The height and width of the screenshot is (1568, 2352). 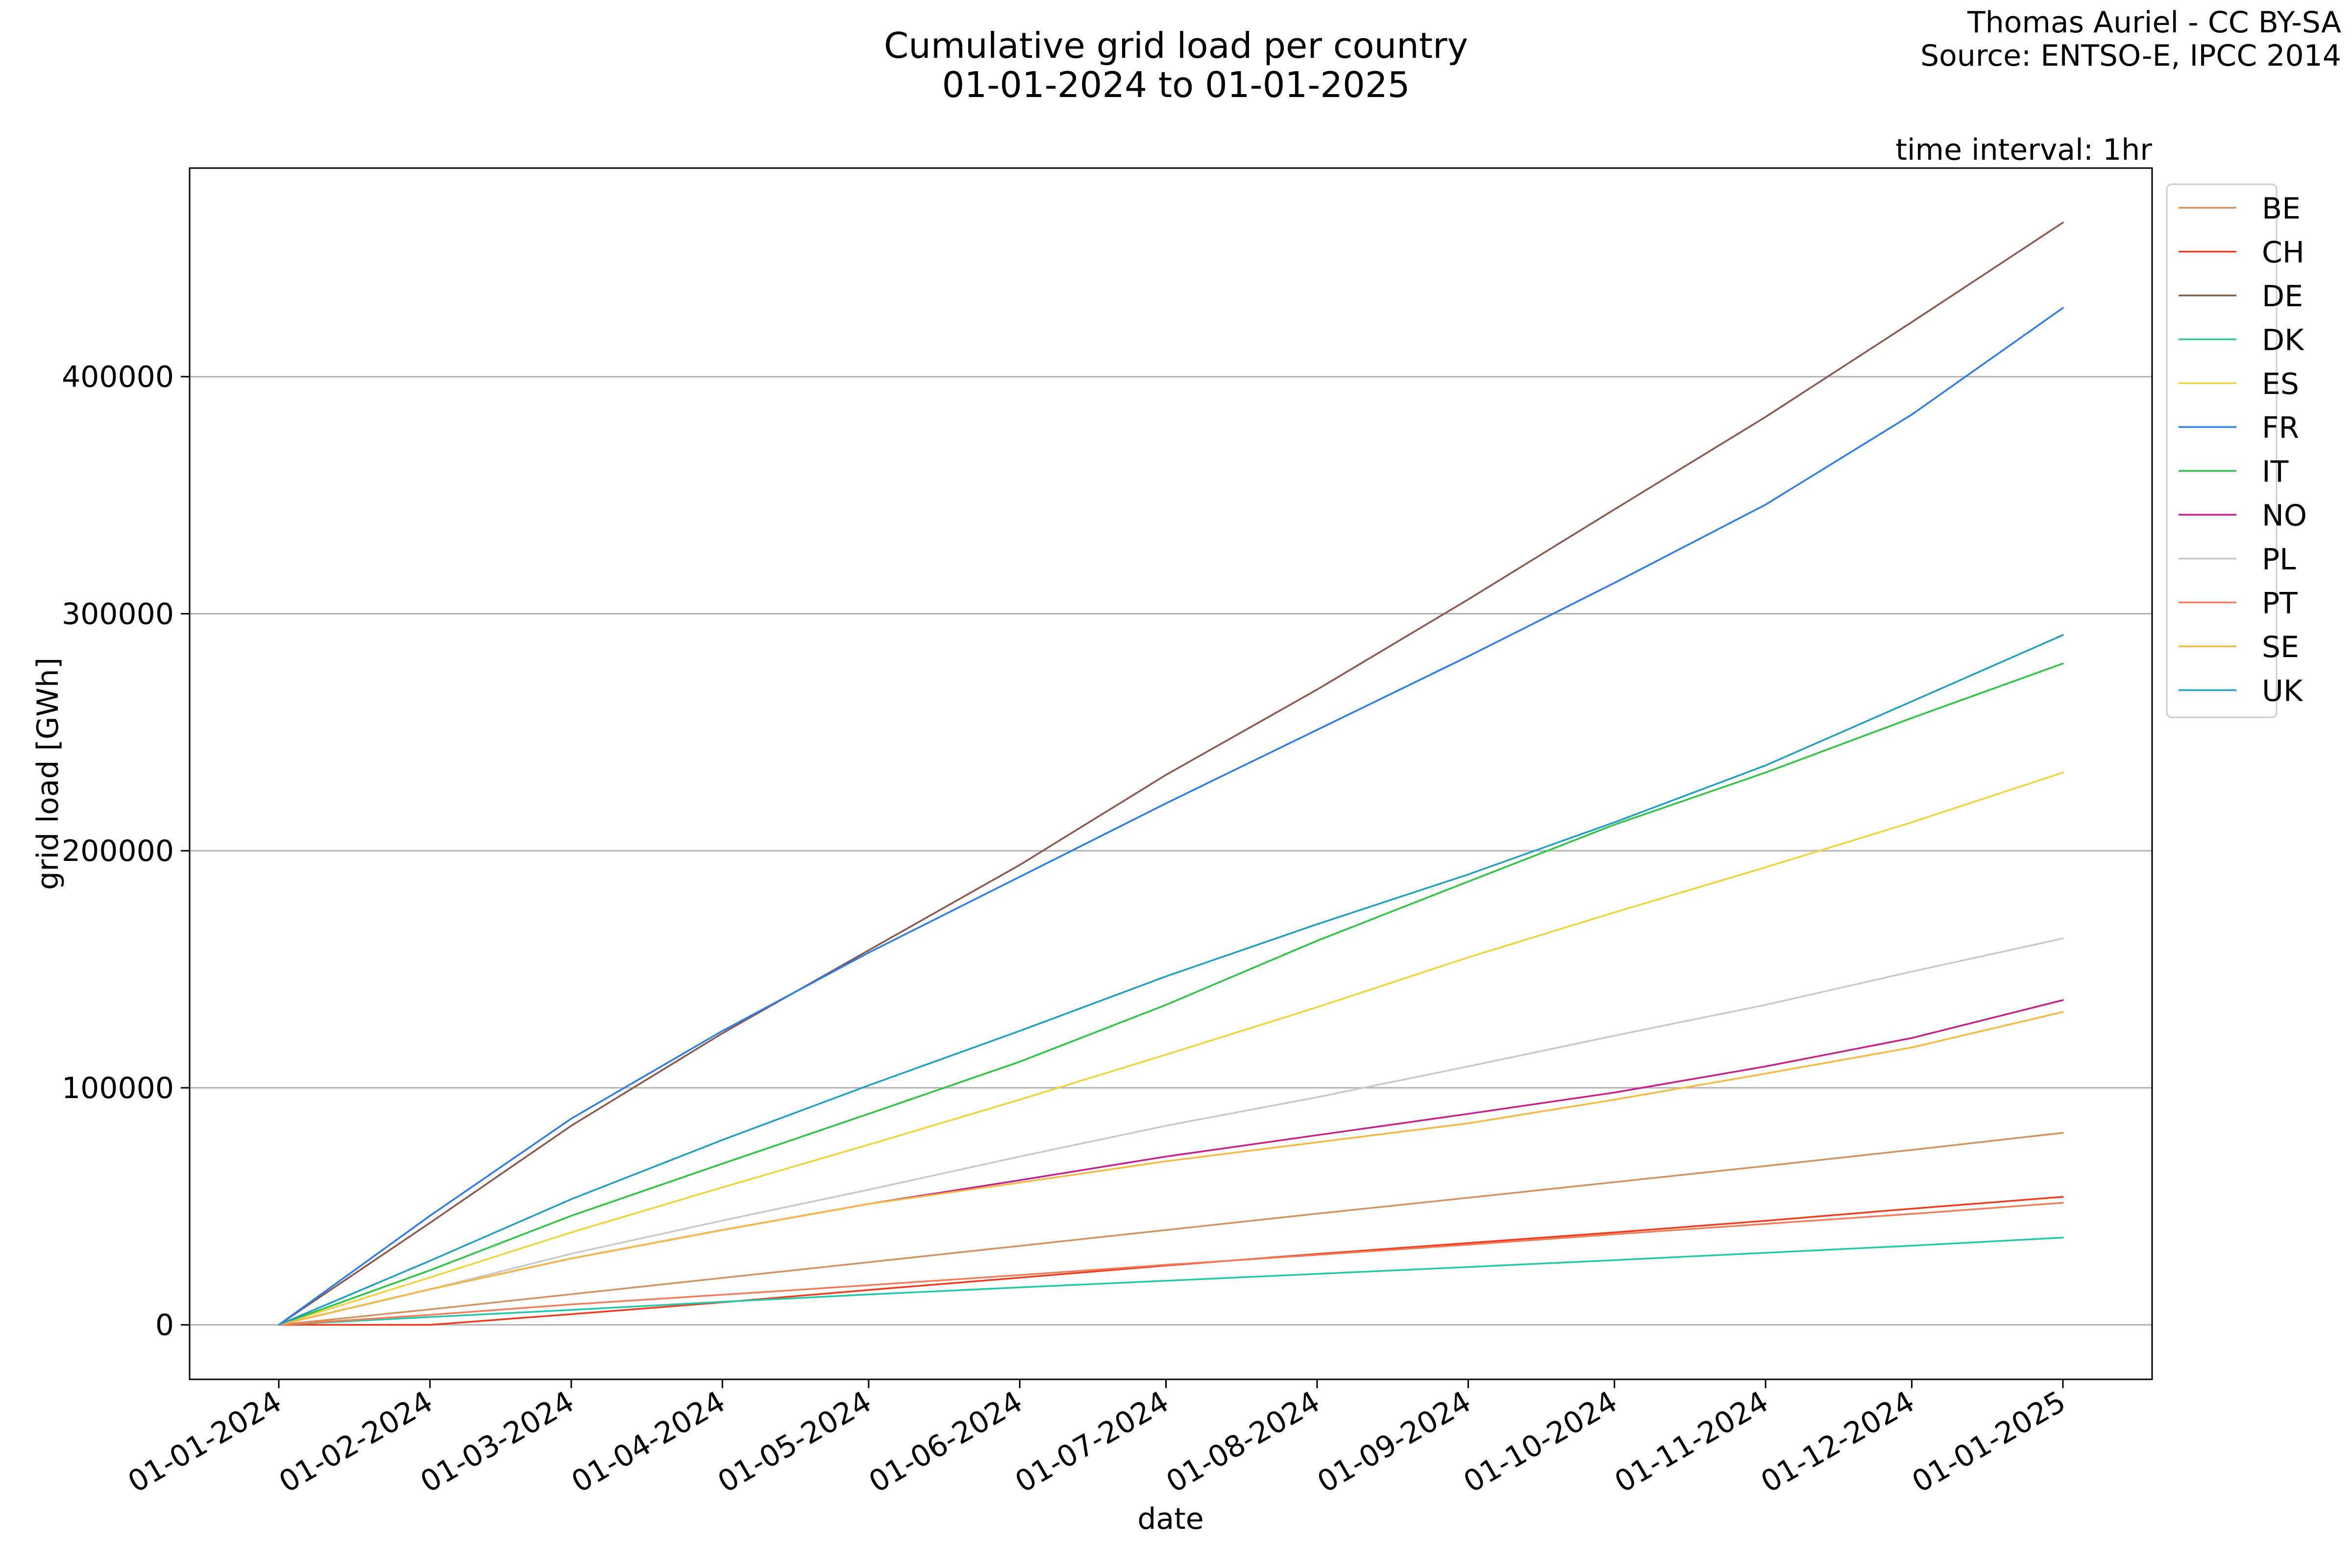 What do you see at coordinates (2241, 253) in the screenshot?
I see `legend-item-ch: CH` at bounding box center [2241, 253].